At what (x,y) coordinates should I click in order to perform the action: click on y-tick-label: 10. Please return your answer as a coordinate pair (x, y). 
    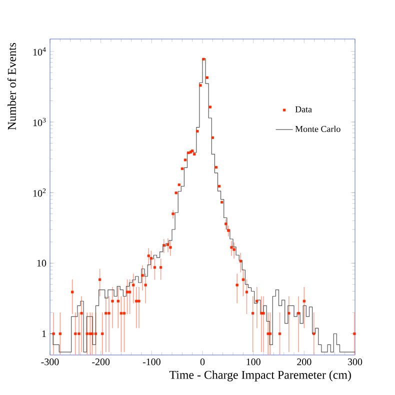
    Looking at the image, I should click on (41, 263).